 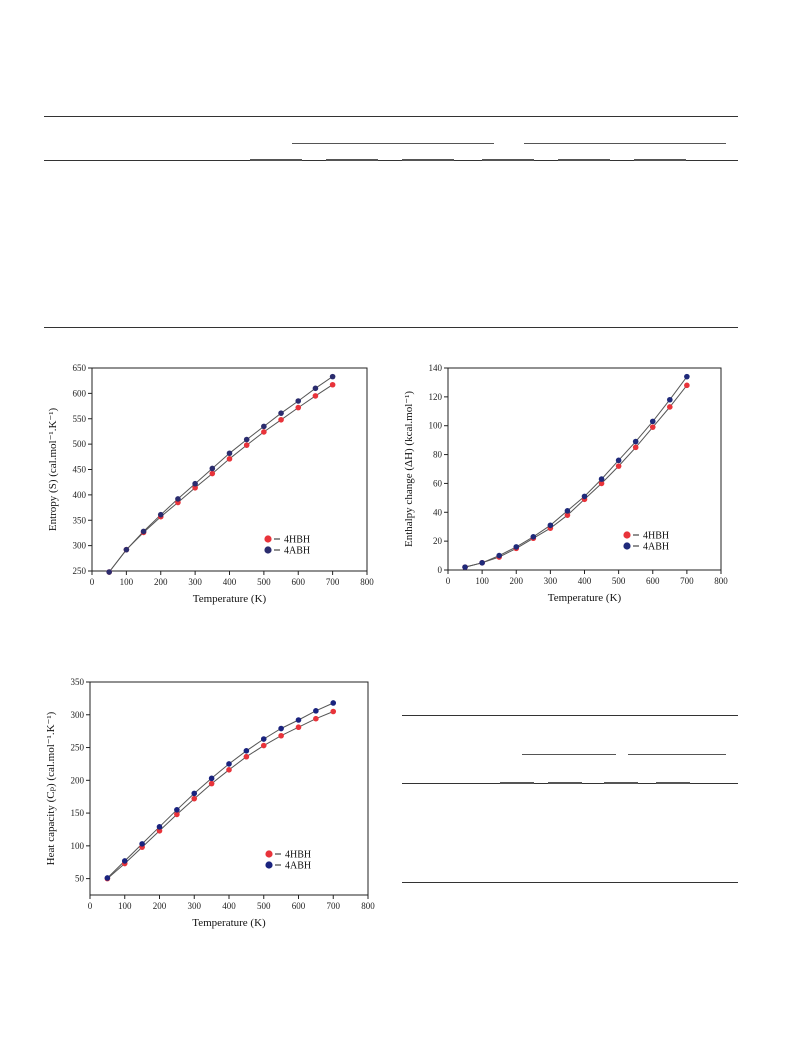 What do you see at coordinates (391, 327) in the screenshot?
I see `table1-bottom-rule` at bounding box center [391, 327].